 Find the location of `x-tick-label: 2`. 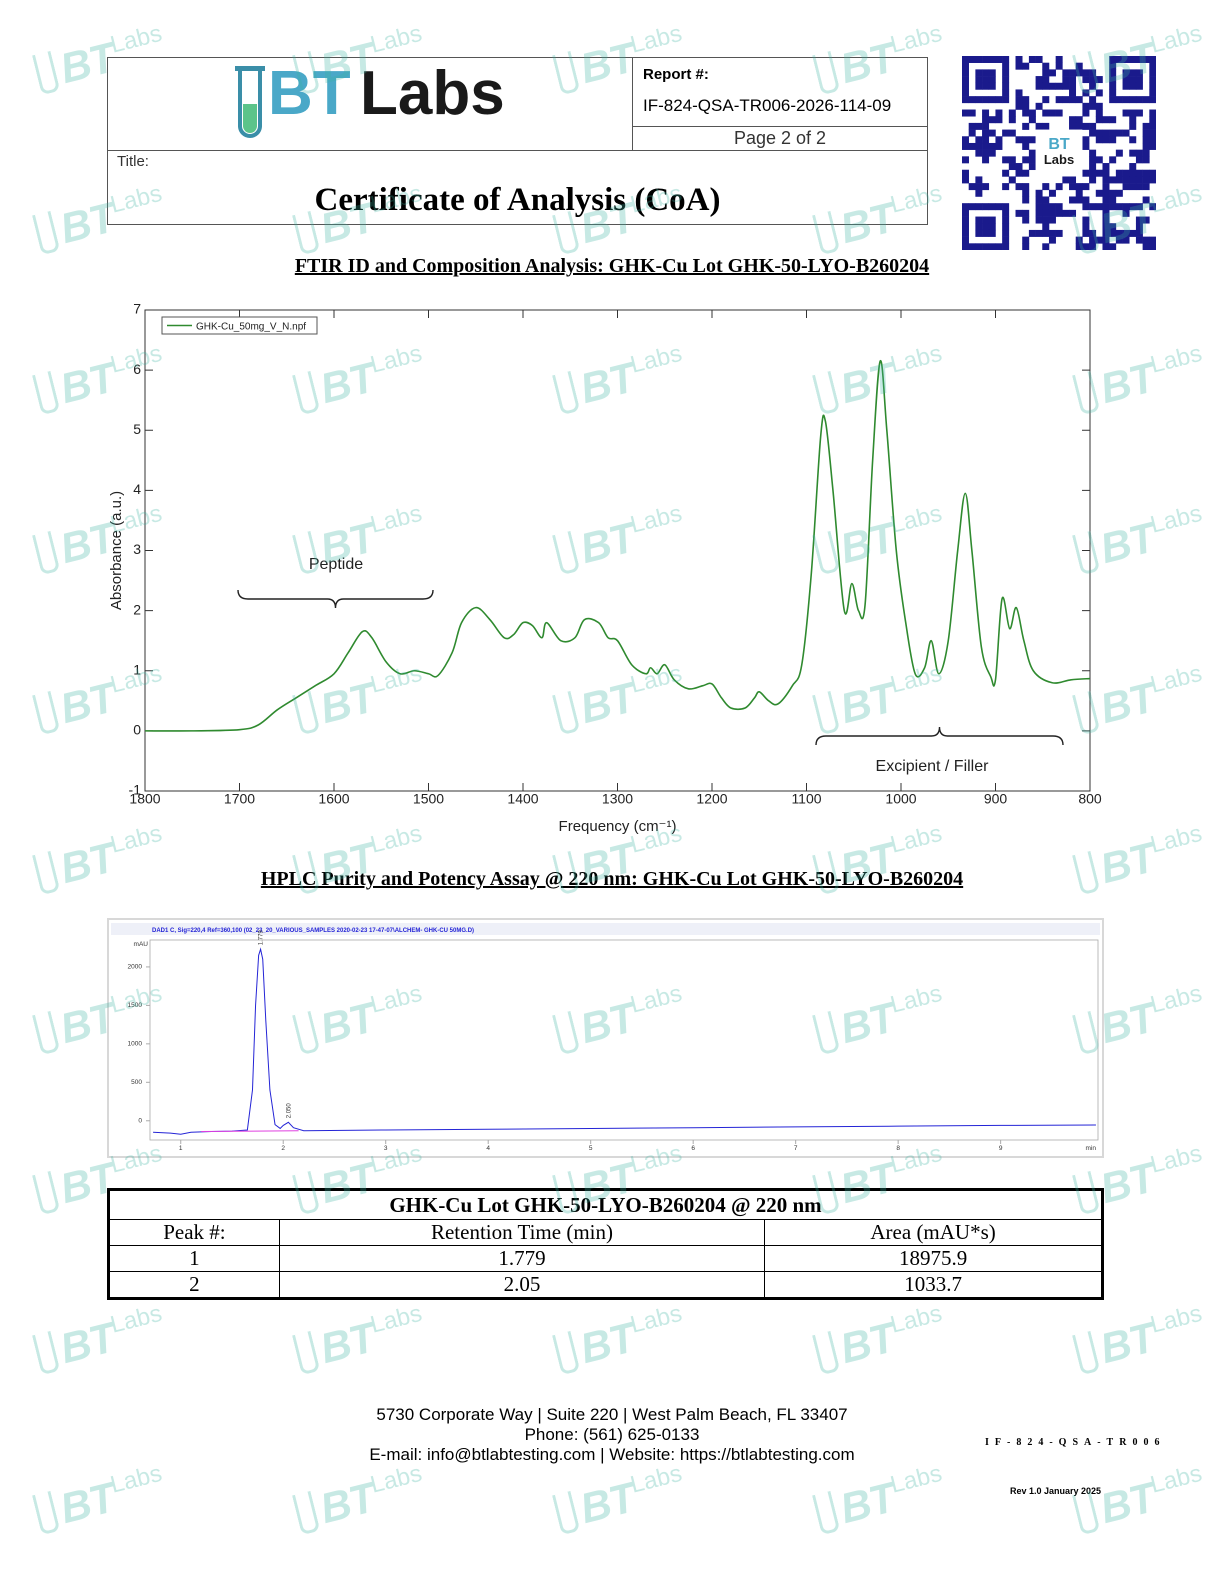

x-tick-label: 2 is located at coordinates (283, 1148).